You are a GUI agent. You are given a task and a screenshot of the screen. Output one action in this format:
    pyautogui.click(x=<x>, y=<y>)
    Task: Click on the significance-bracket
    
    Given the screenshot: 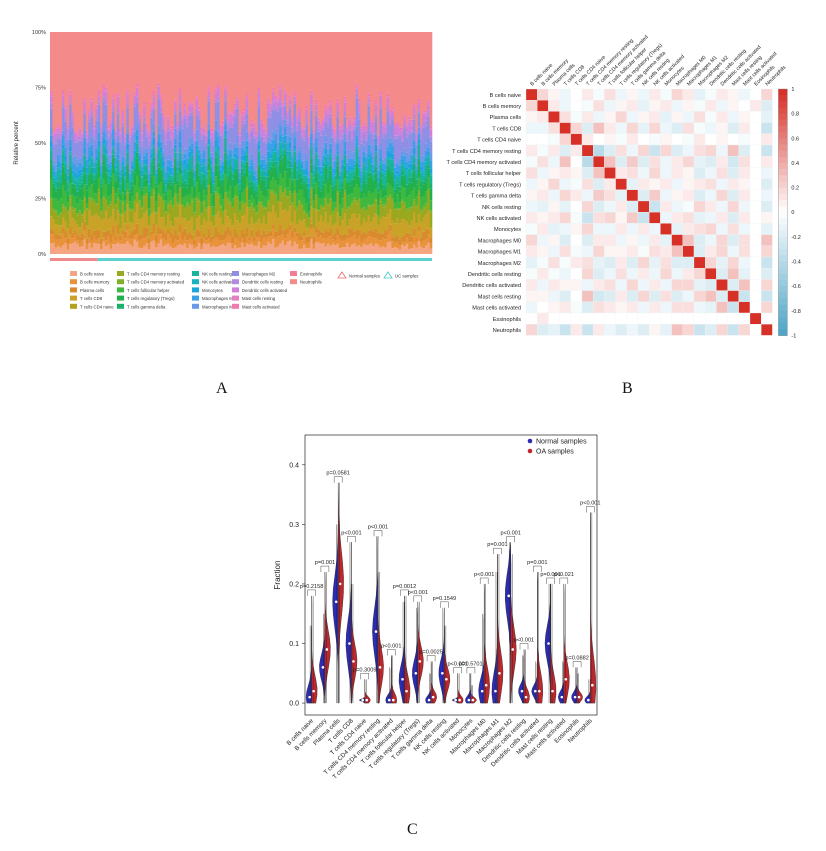 What is the action you would take?
    pyautogui.click(x=418, y=598)
    